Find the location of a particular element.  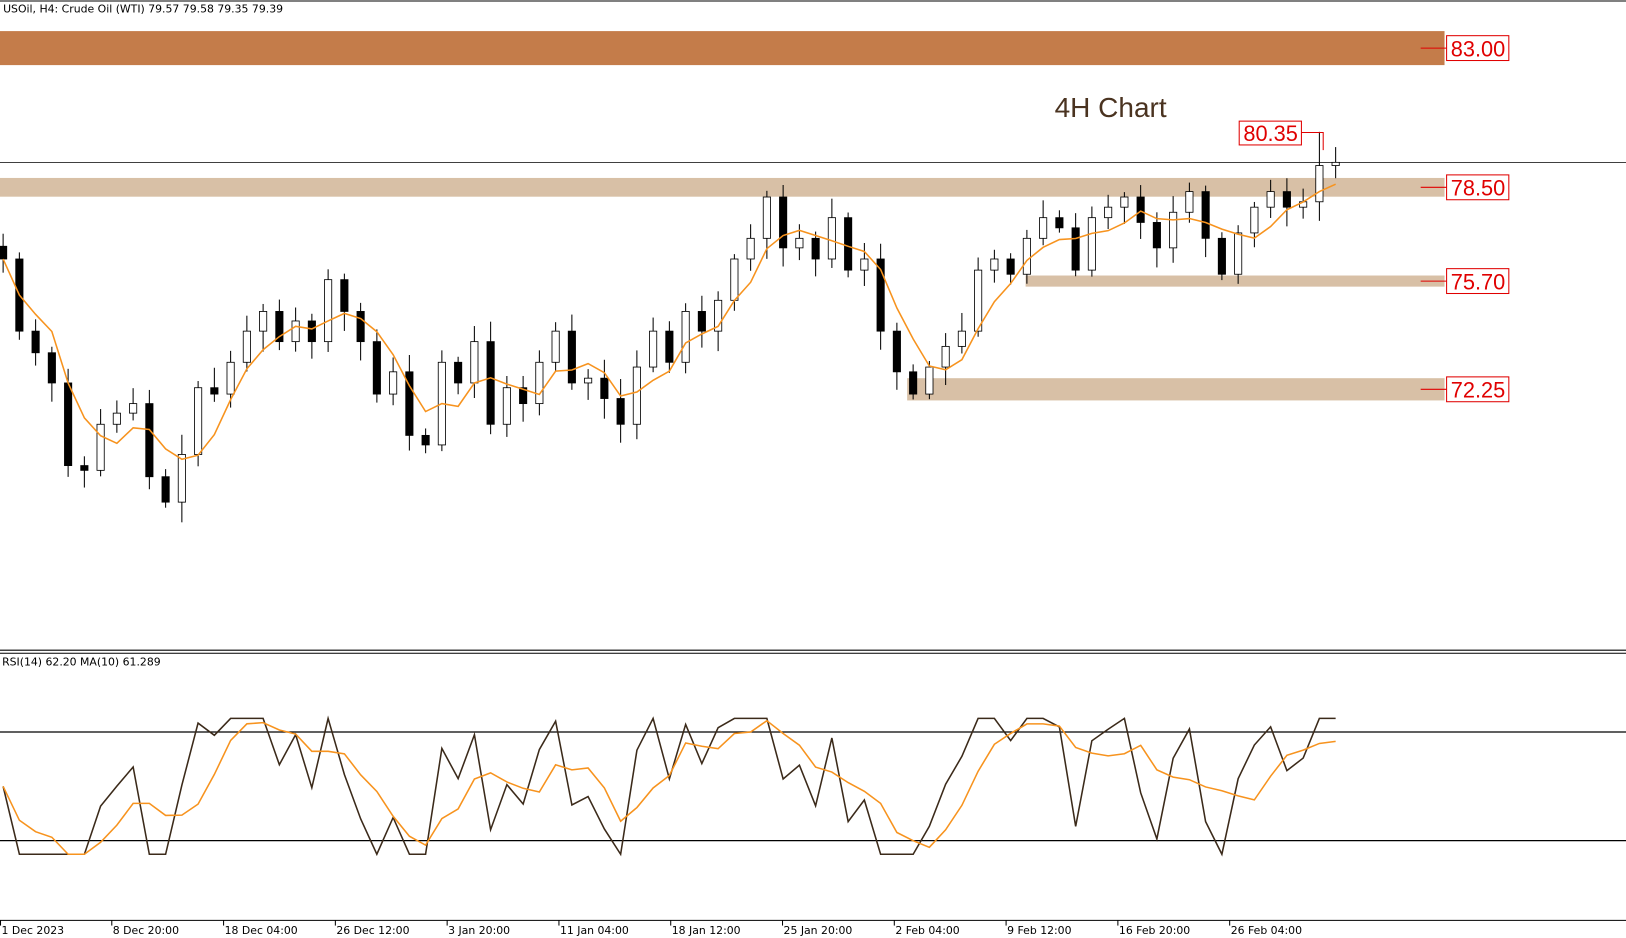

level-label: 83.00 is located at coordinates (1478, 48).